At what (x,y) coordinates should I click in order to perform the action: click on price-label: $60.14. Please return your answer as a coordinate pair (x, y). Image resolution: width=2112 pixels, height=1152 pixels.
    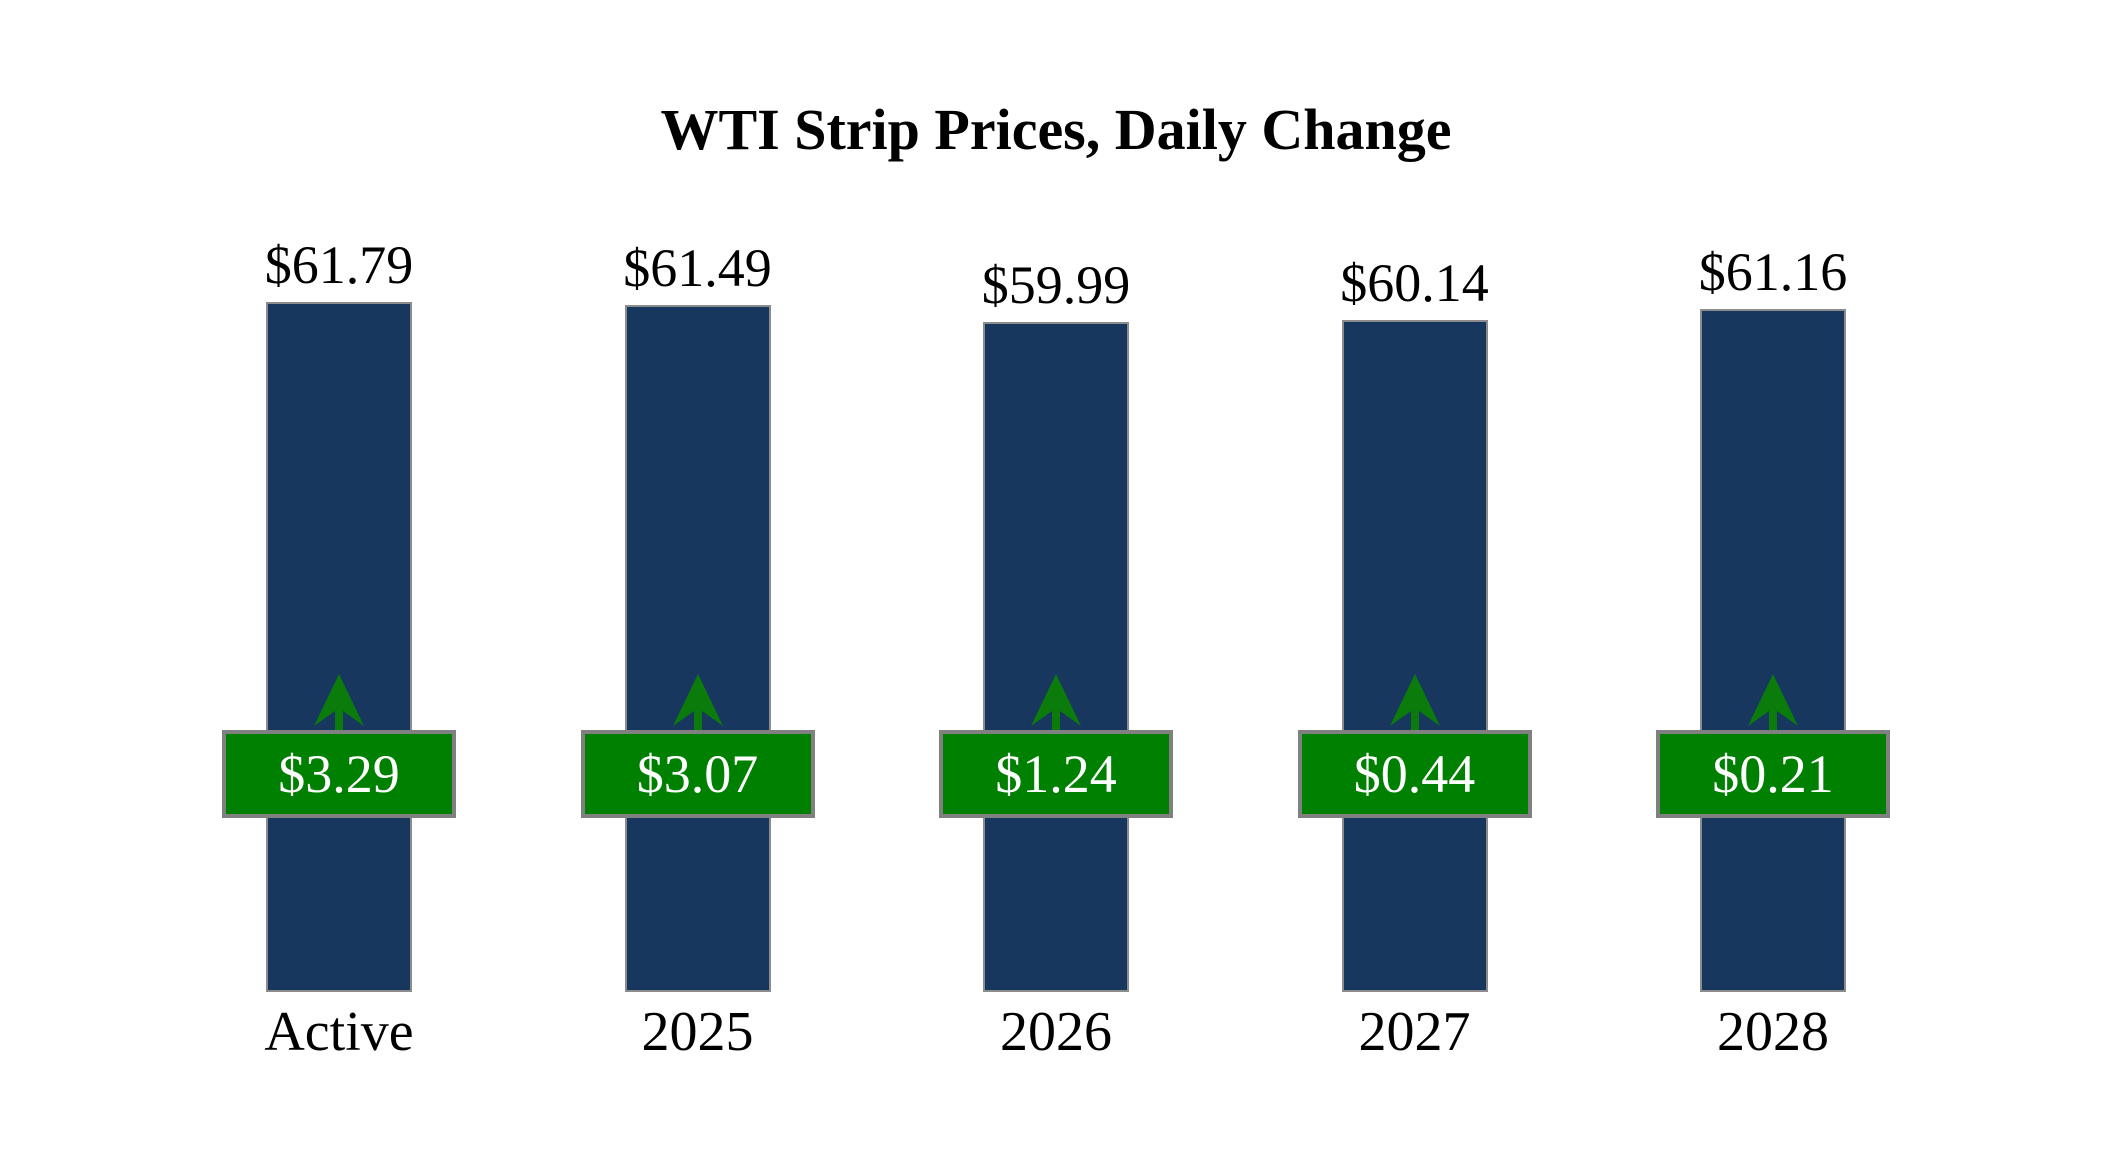
    Looking at the image, I should click on (1414, 283).